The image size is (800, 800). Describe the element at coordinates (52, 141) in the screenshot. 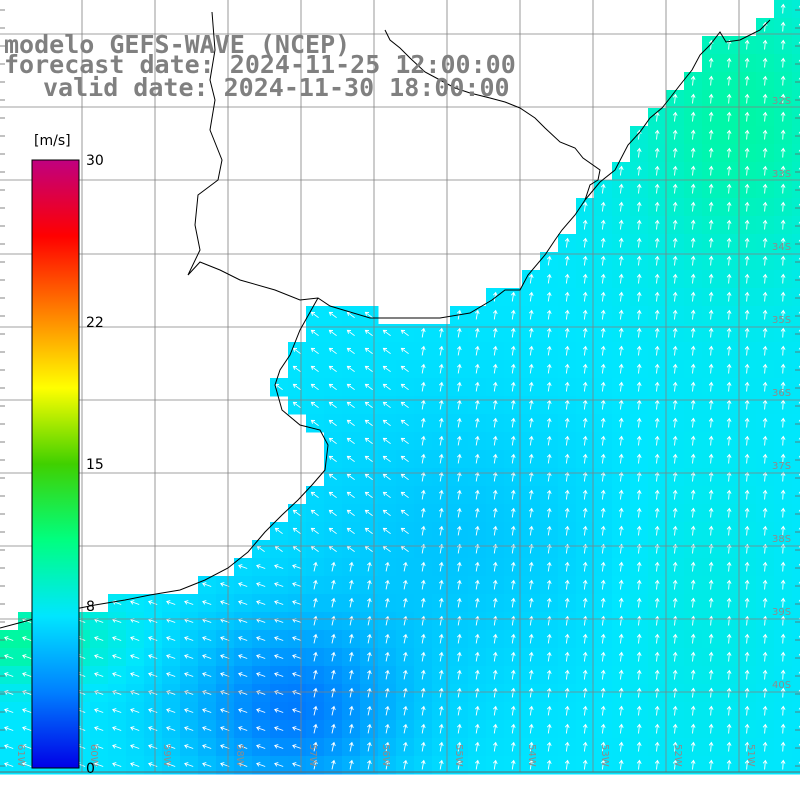

I see `colorbar-unit: [m/s]` at that location.